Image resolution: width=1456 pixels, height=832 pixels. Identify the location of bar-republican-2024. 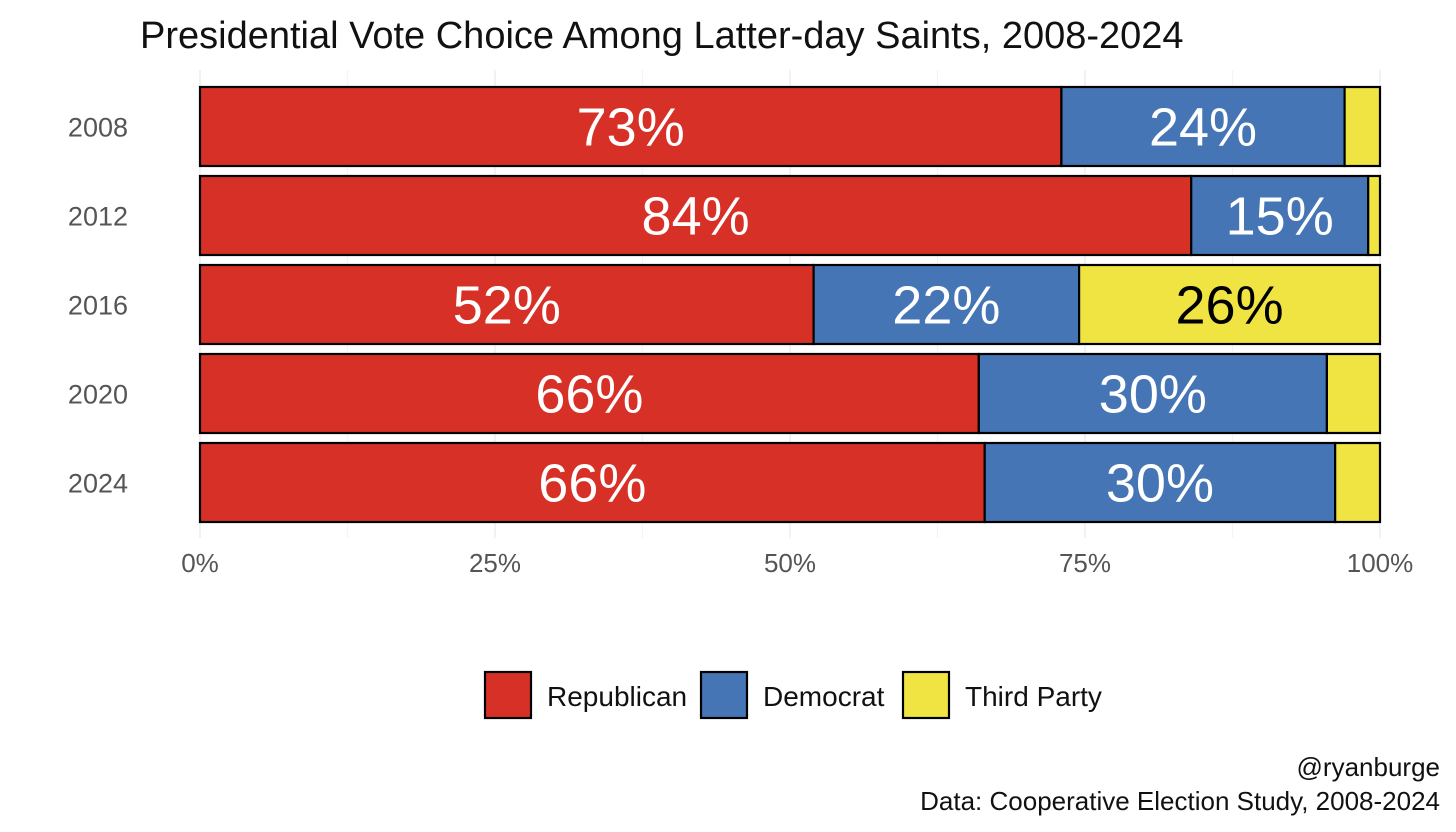
(592, 482).